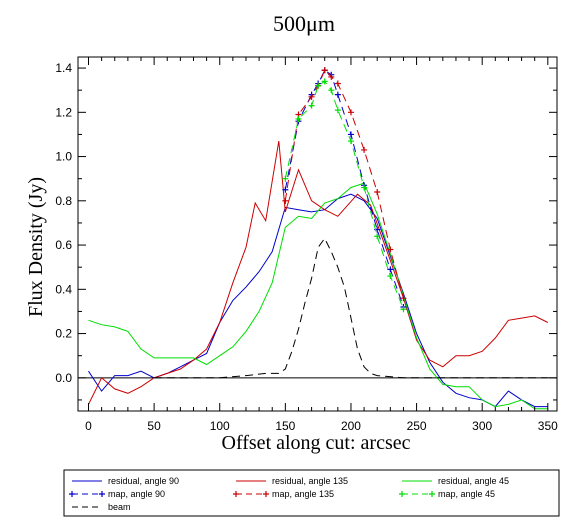  Describe the element at coordinates (63, 245) in the screenshot. I see `y-tick-label: 0.6` at that location.